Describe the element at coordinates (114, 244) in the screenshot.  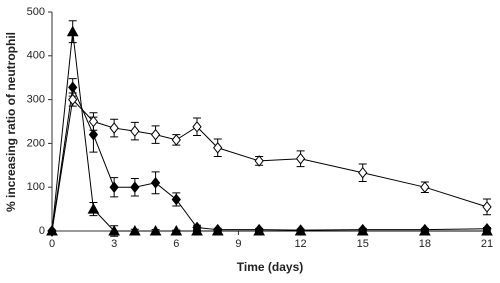
I see `x-tick-label: 3` at that location.